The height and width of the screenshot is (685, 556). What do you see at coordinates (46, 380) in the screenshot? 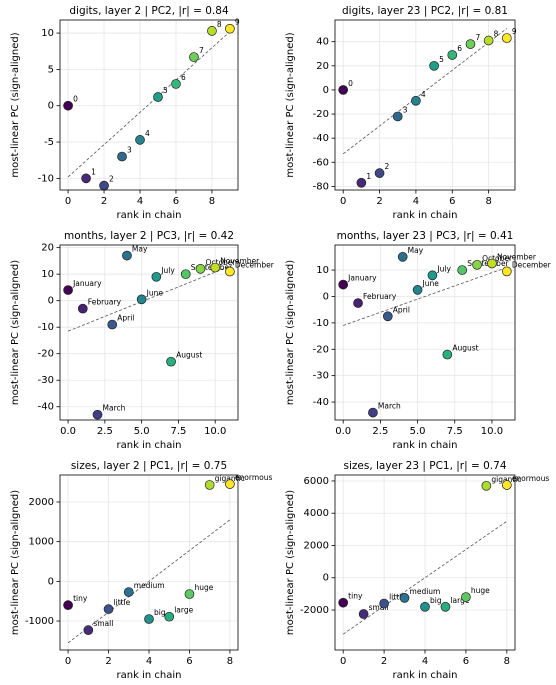
I see `y-tick-label: -30` at bounding box center [46, 380].